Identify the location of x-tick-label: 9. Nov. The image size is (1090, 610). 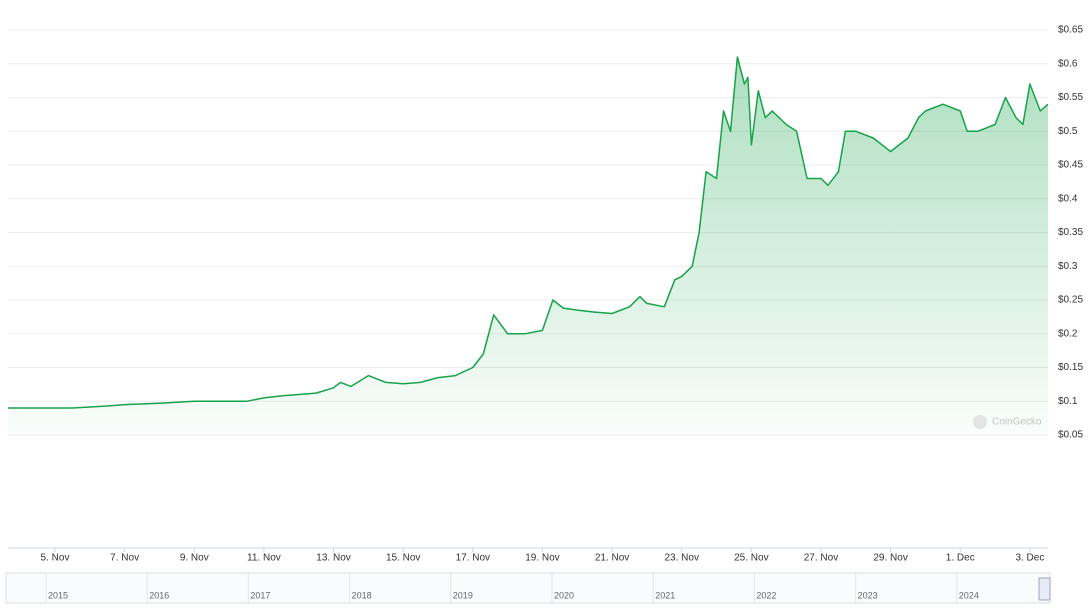
(194, 558).